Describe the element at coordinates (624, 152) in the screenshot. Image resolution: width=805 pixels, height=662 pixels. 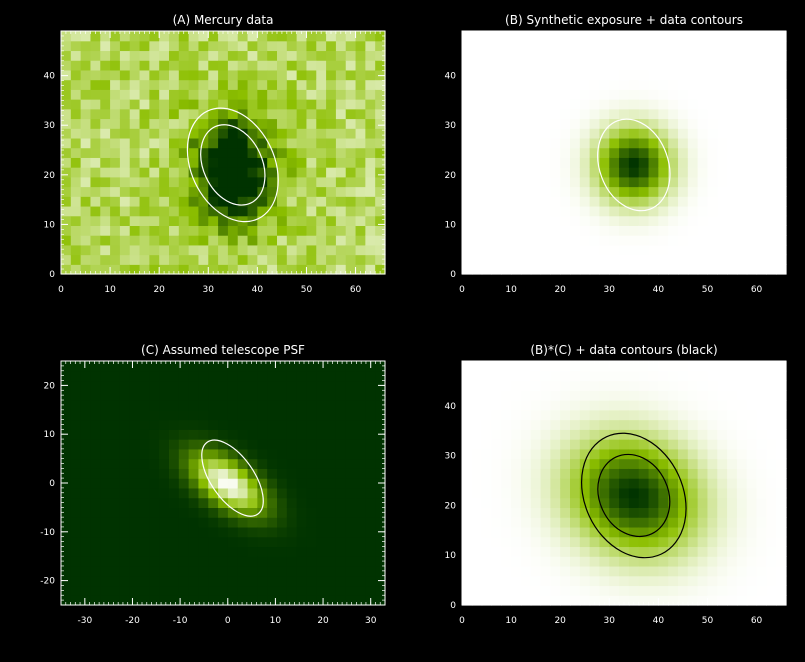
I see `minor-ticks` at that location.